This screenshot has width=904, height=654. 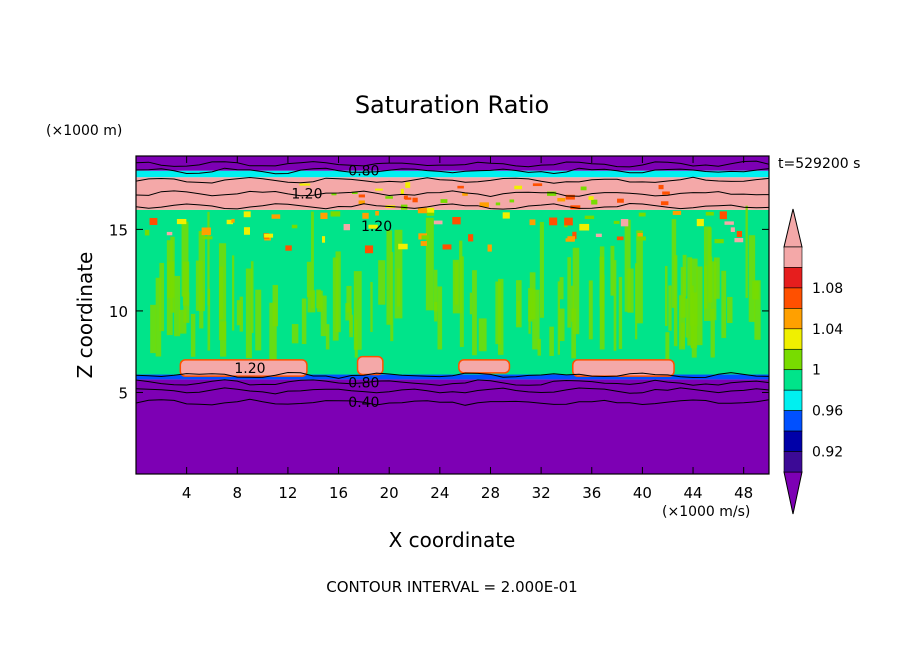 I want to click on x-tick-label: 32, so click(x=541, y=493).